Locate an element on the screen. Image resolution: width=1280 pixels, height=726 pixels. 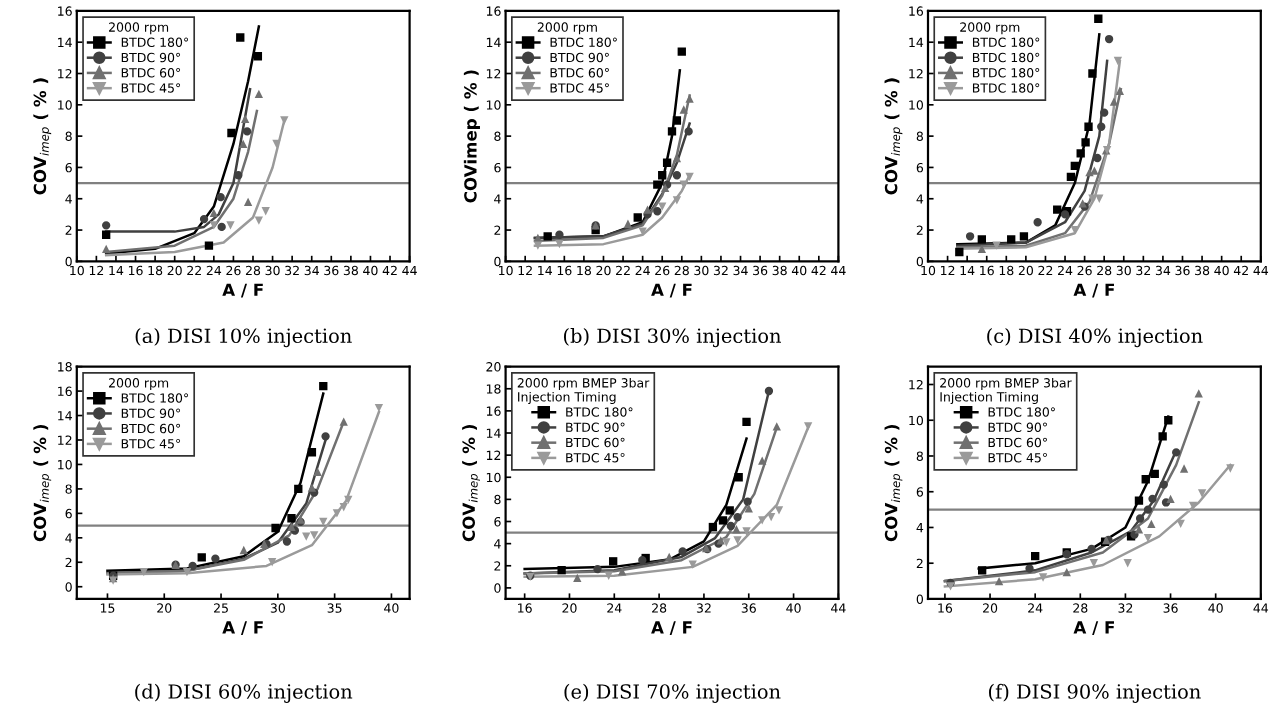
text: (f) DISI 90% injection is located at coordinates (1095, 693).